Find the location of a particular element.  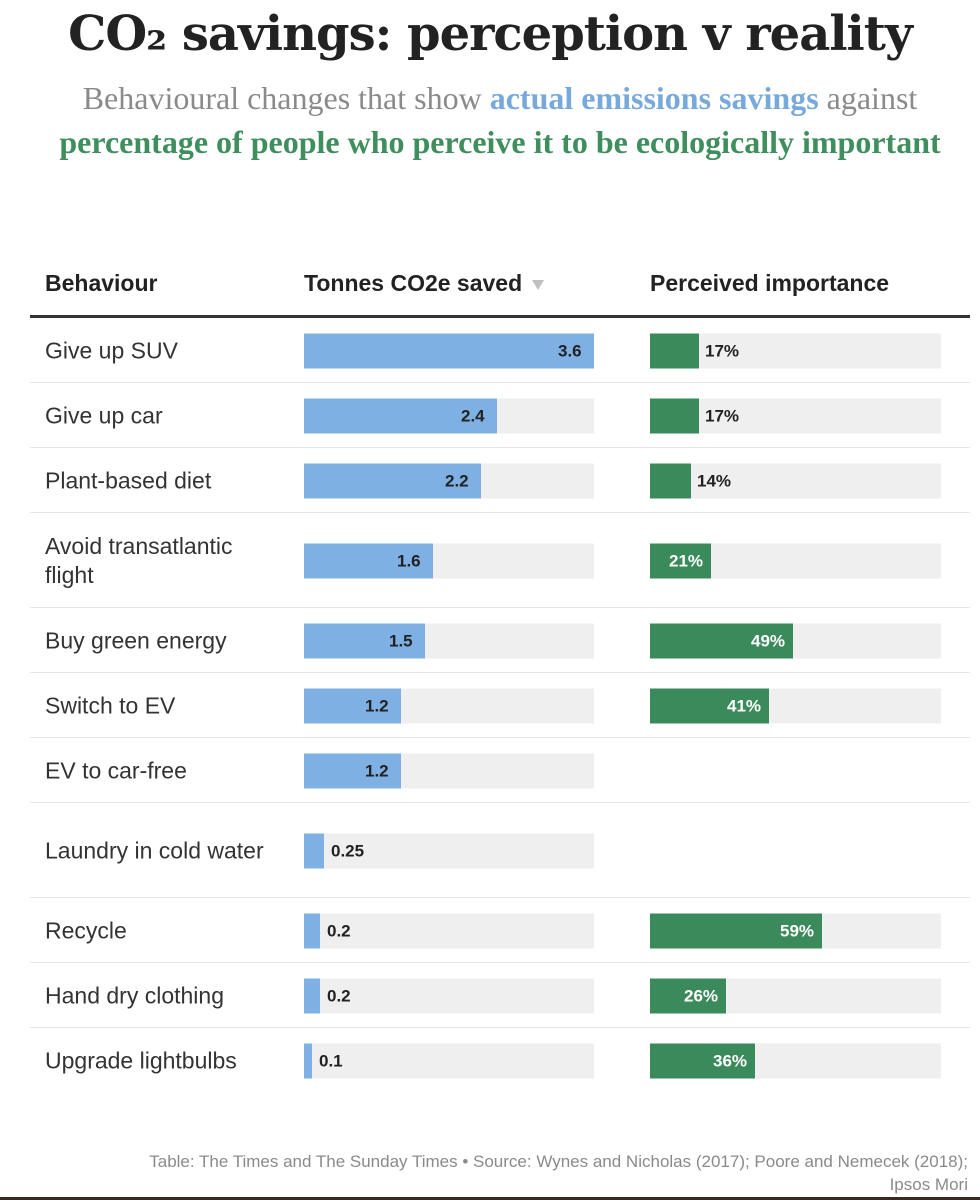

table-row: Upgrade lightbulbs 0.1 36% is located at coordinates (500, 1060).